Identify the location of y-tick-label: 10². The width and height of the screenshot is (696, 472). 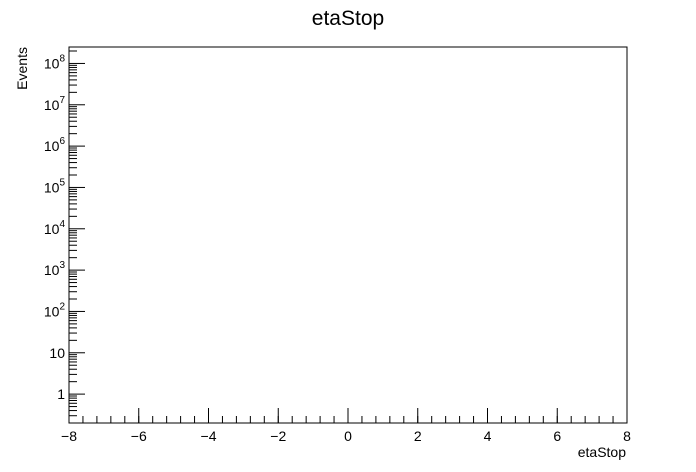
(55, 310).